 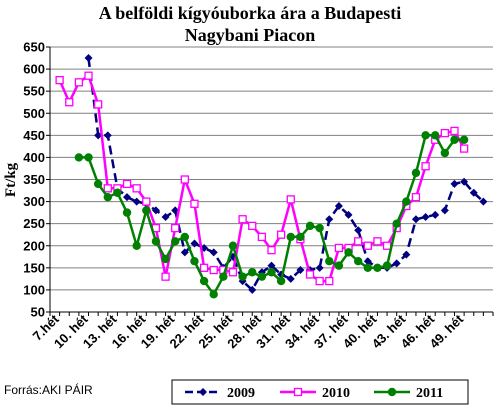 I want to click on y-tick-label: 100, so click(x=34, y=289).